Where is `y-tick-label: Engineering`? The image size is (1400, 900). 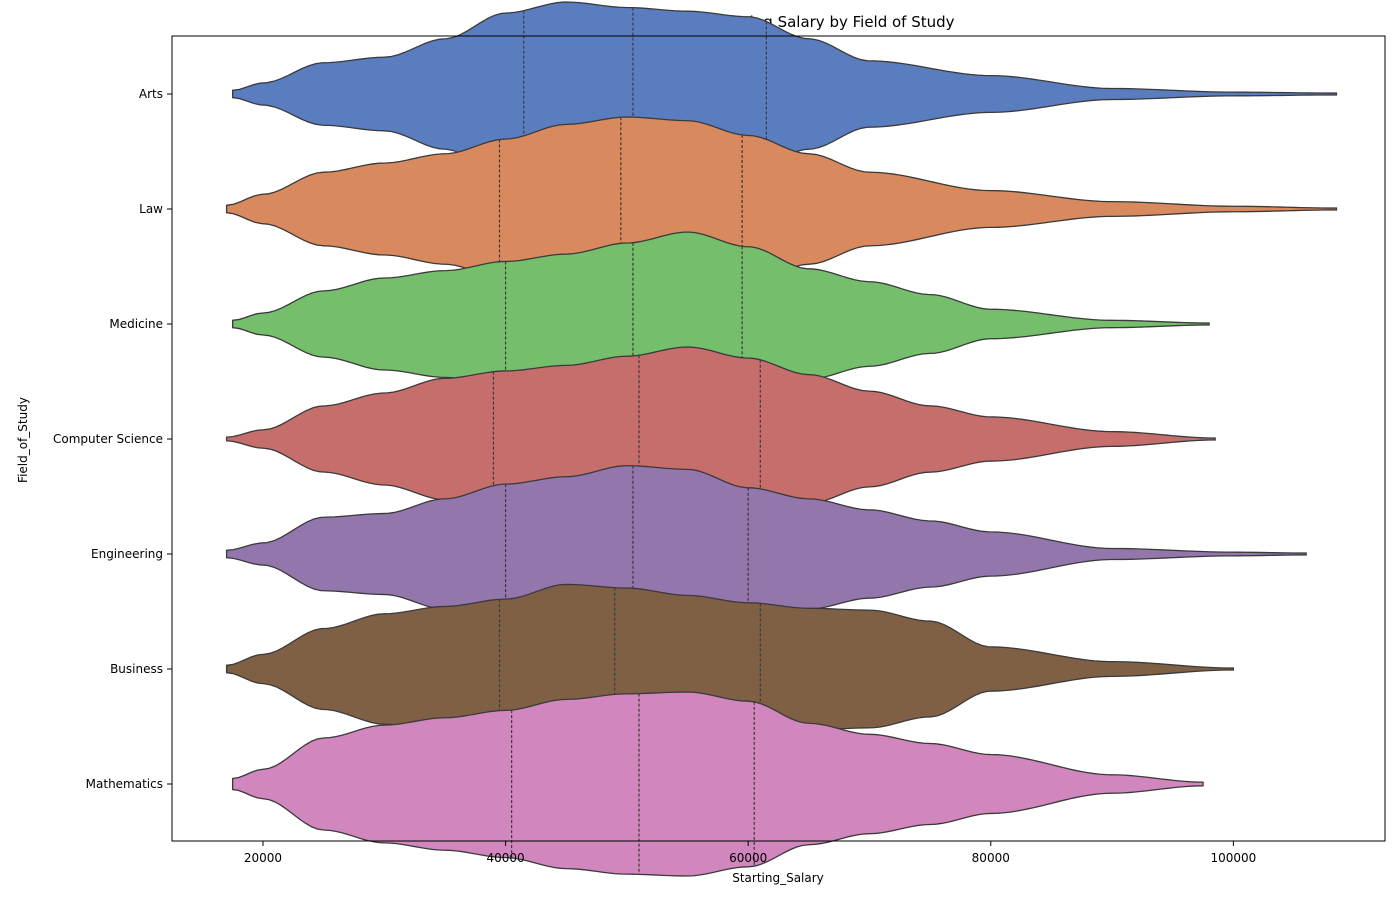 y-tick-label: Engineering is located at coordinates (127, 554).